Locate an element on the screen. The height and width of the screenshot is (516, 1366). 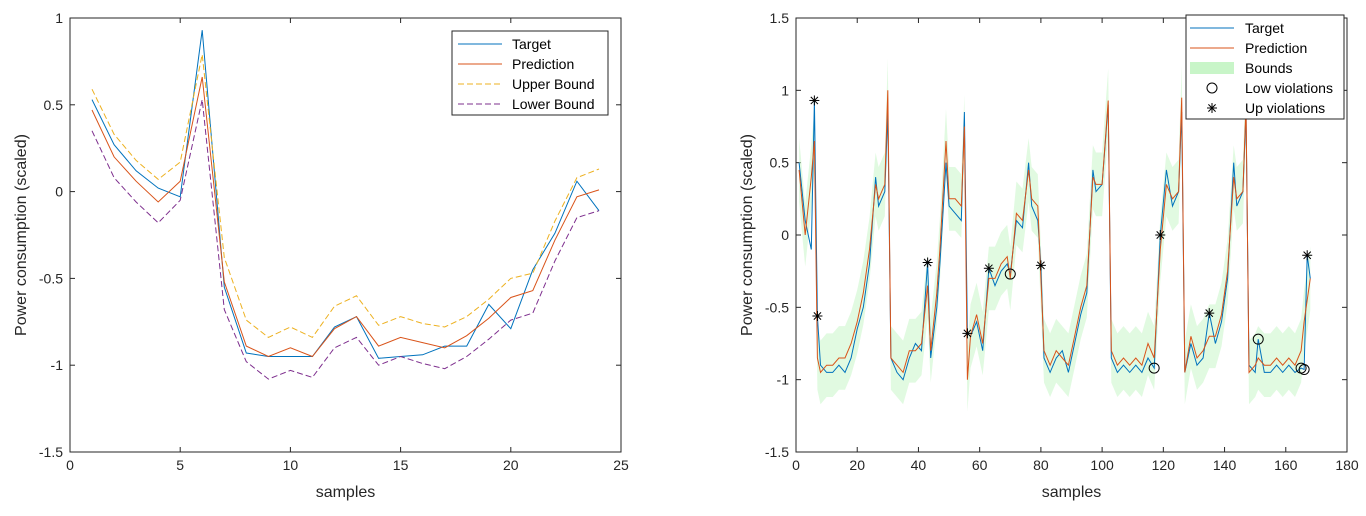
x-tick-label: 160 is located at coordinates (1286, 465).